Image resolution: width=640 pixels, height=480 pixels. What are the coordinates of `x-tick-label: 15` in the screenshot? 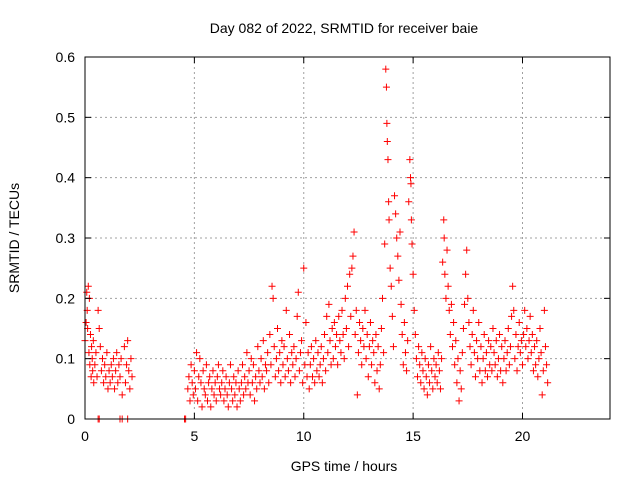 It's located at (413, 436).